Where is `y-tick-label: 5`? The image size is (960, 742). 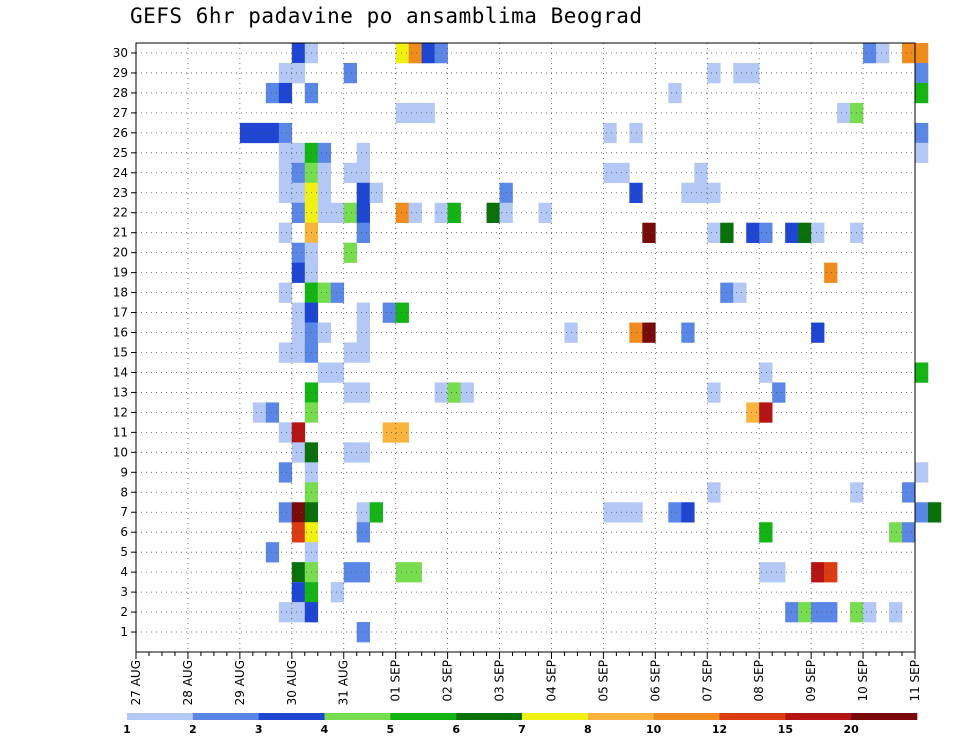
y-tick-label: 5 is located at coordinates (124, 552).